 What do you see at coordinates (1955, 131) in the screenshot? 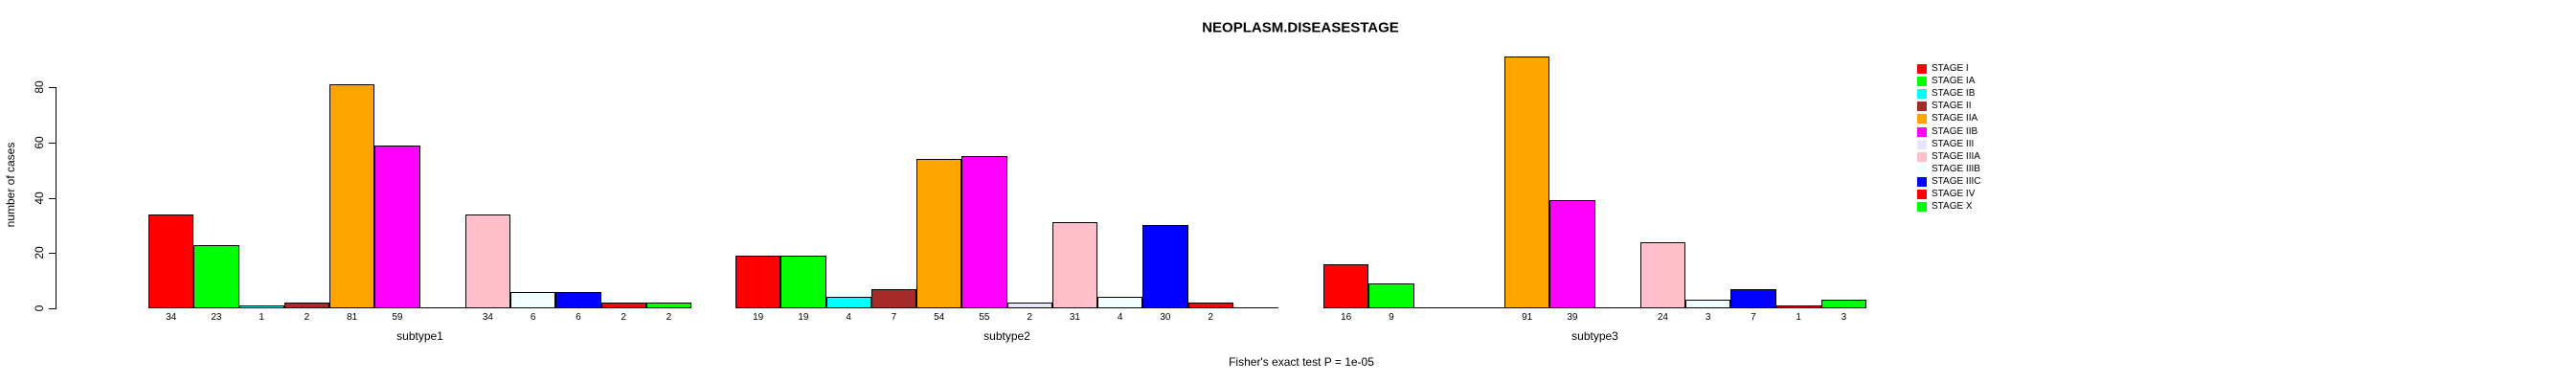
I see `legend-label: STAGE IIB` at bounding box center [1955, 131].